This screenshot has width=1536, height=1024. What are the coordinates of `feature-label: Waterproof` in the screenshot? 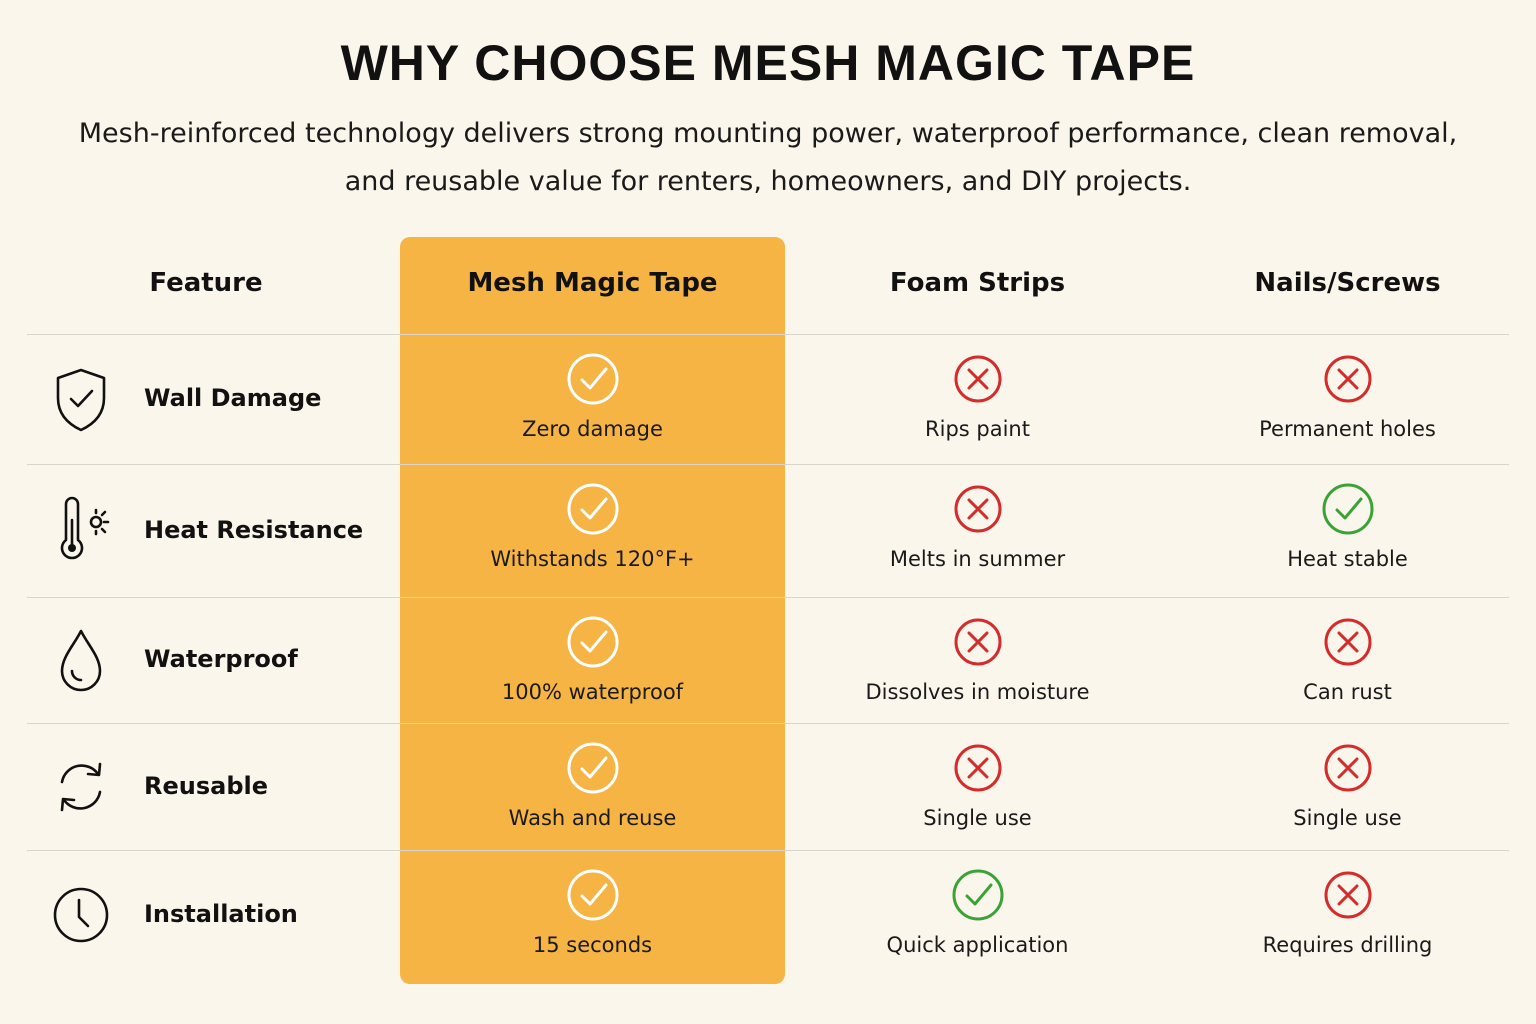 It's located at (221, 659).